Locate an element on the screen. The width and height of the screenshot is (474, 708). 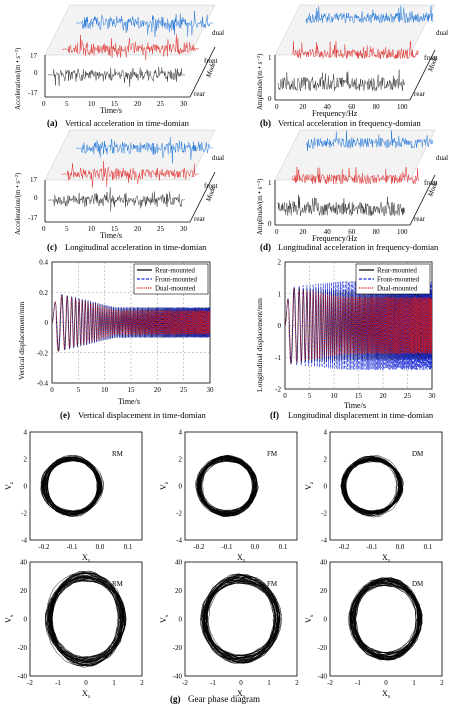
panel-b-mode-front: front is located at coordinates (431, 58).